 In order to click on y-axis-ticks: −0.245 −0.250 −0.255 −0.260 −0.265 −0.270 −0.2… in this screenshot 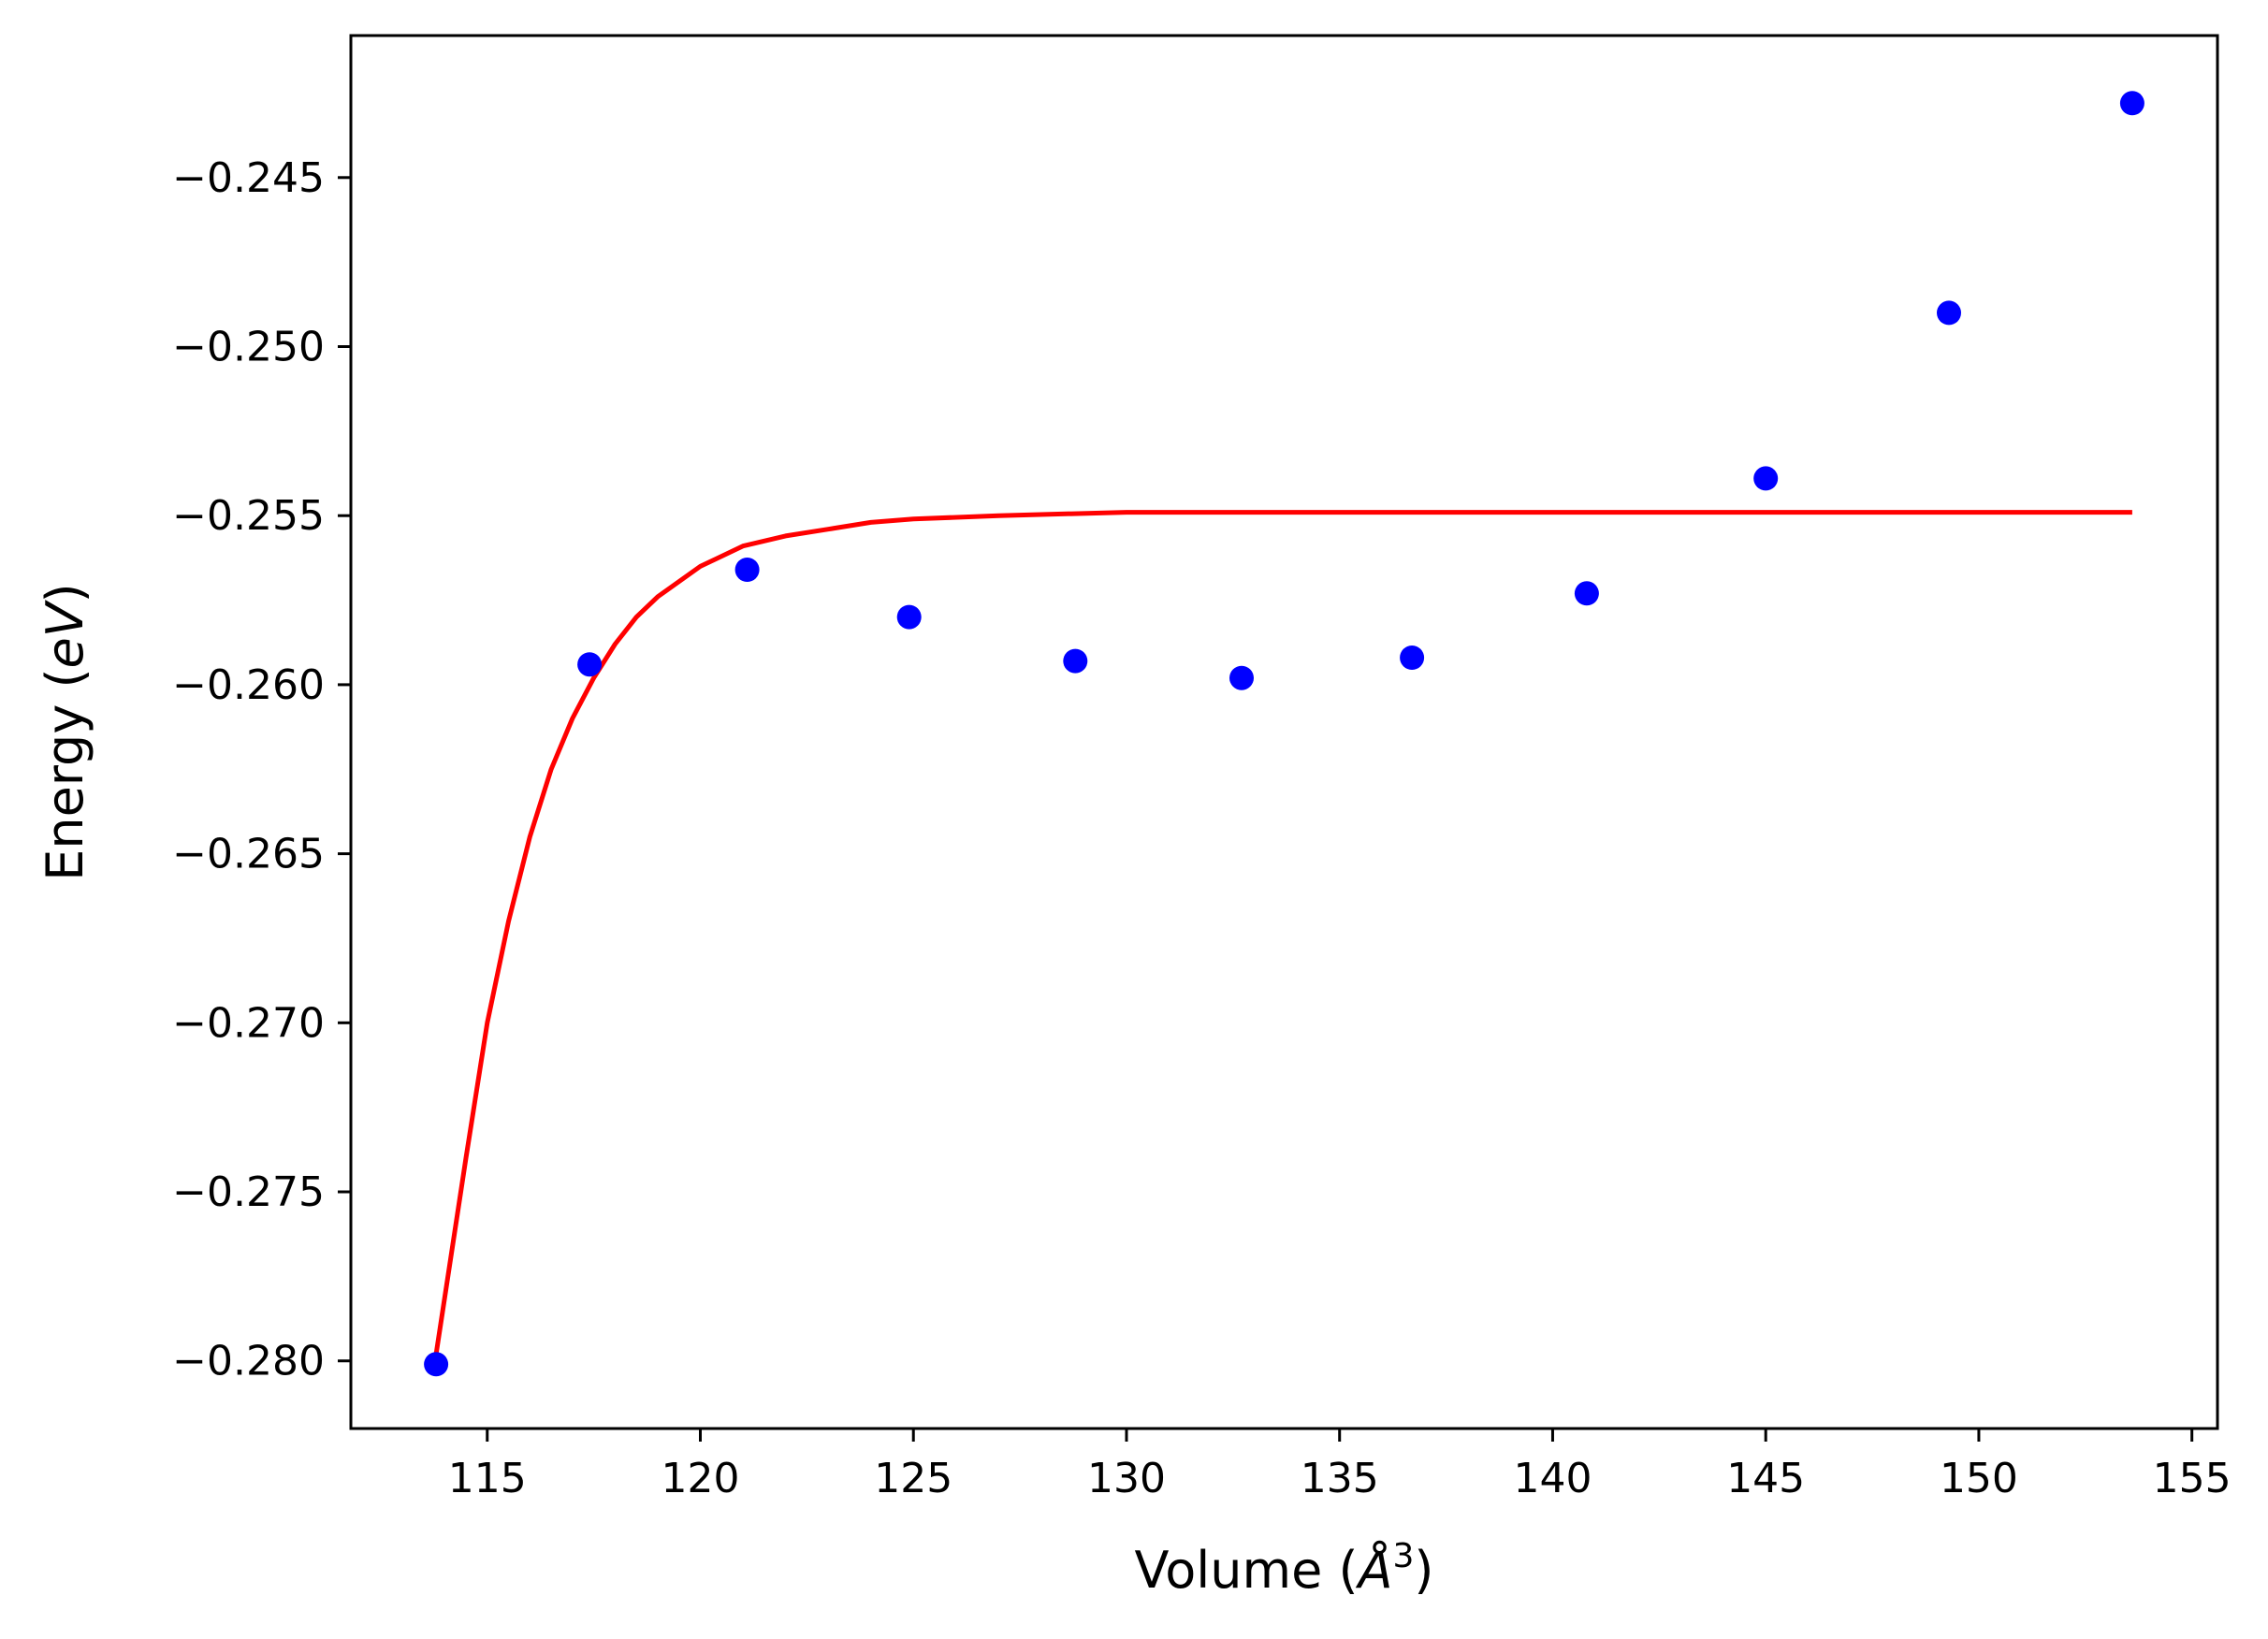, I will do `click(262, 770)`.